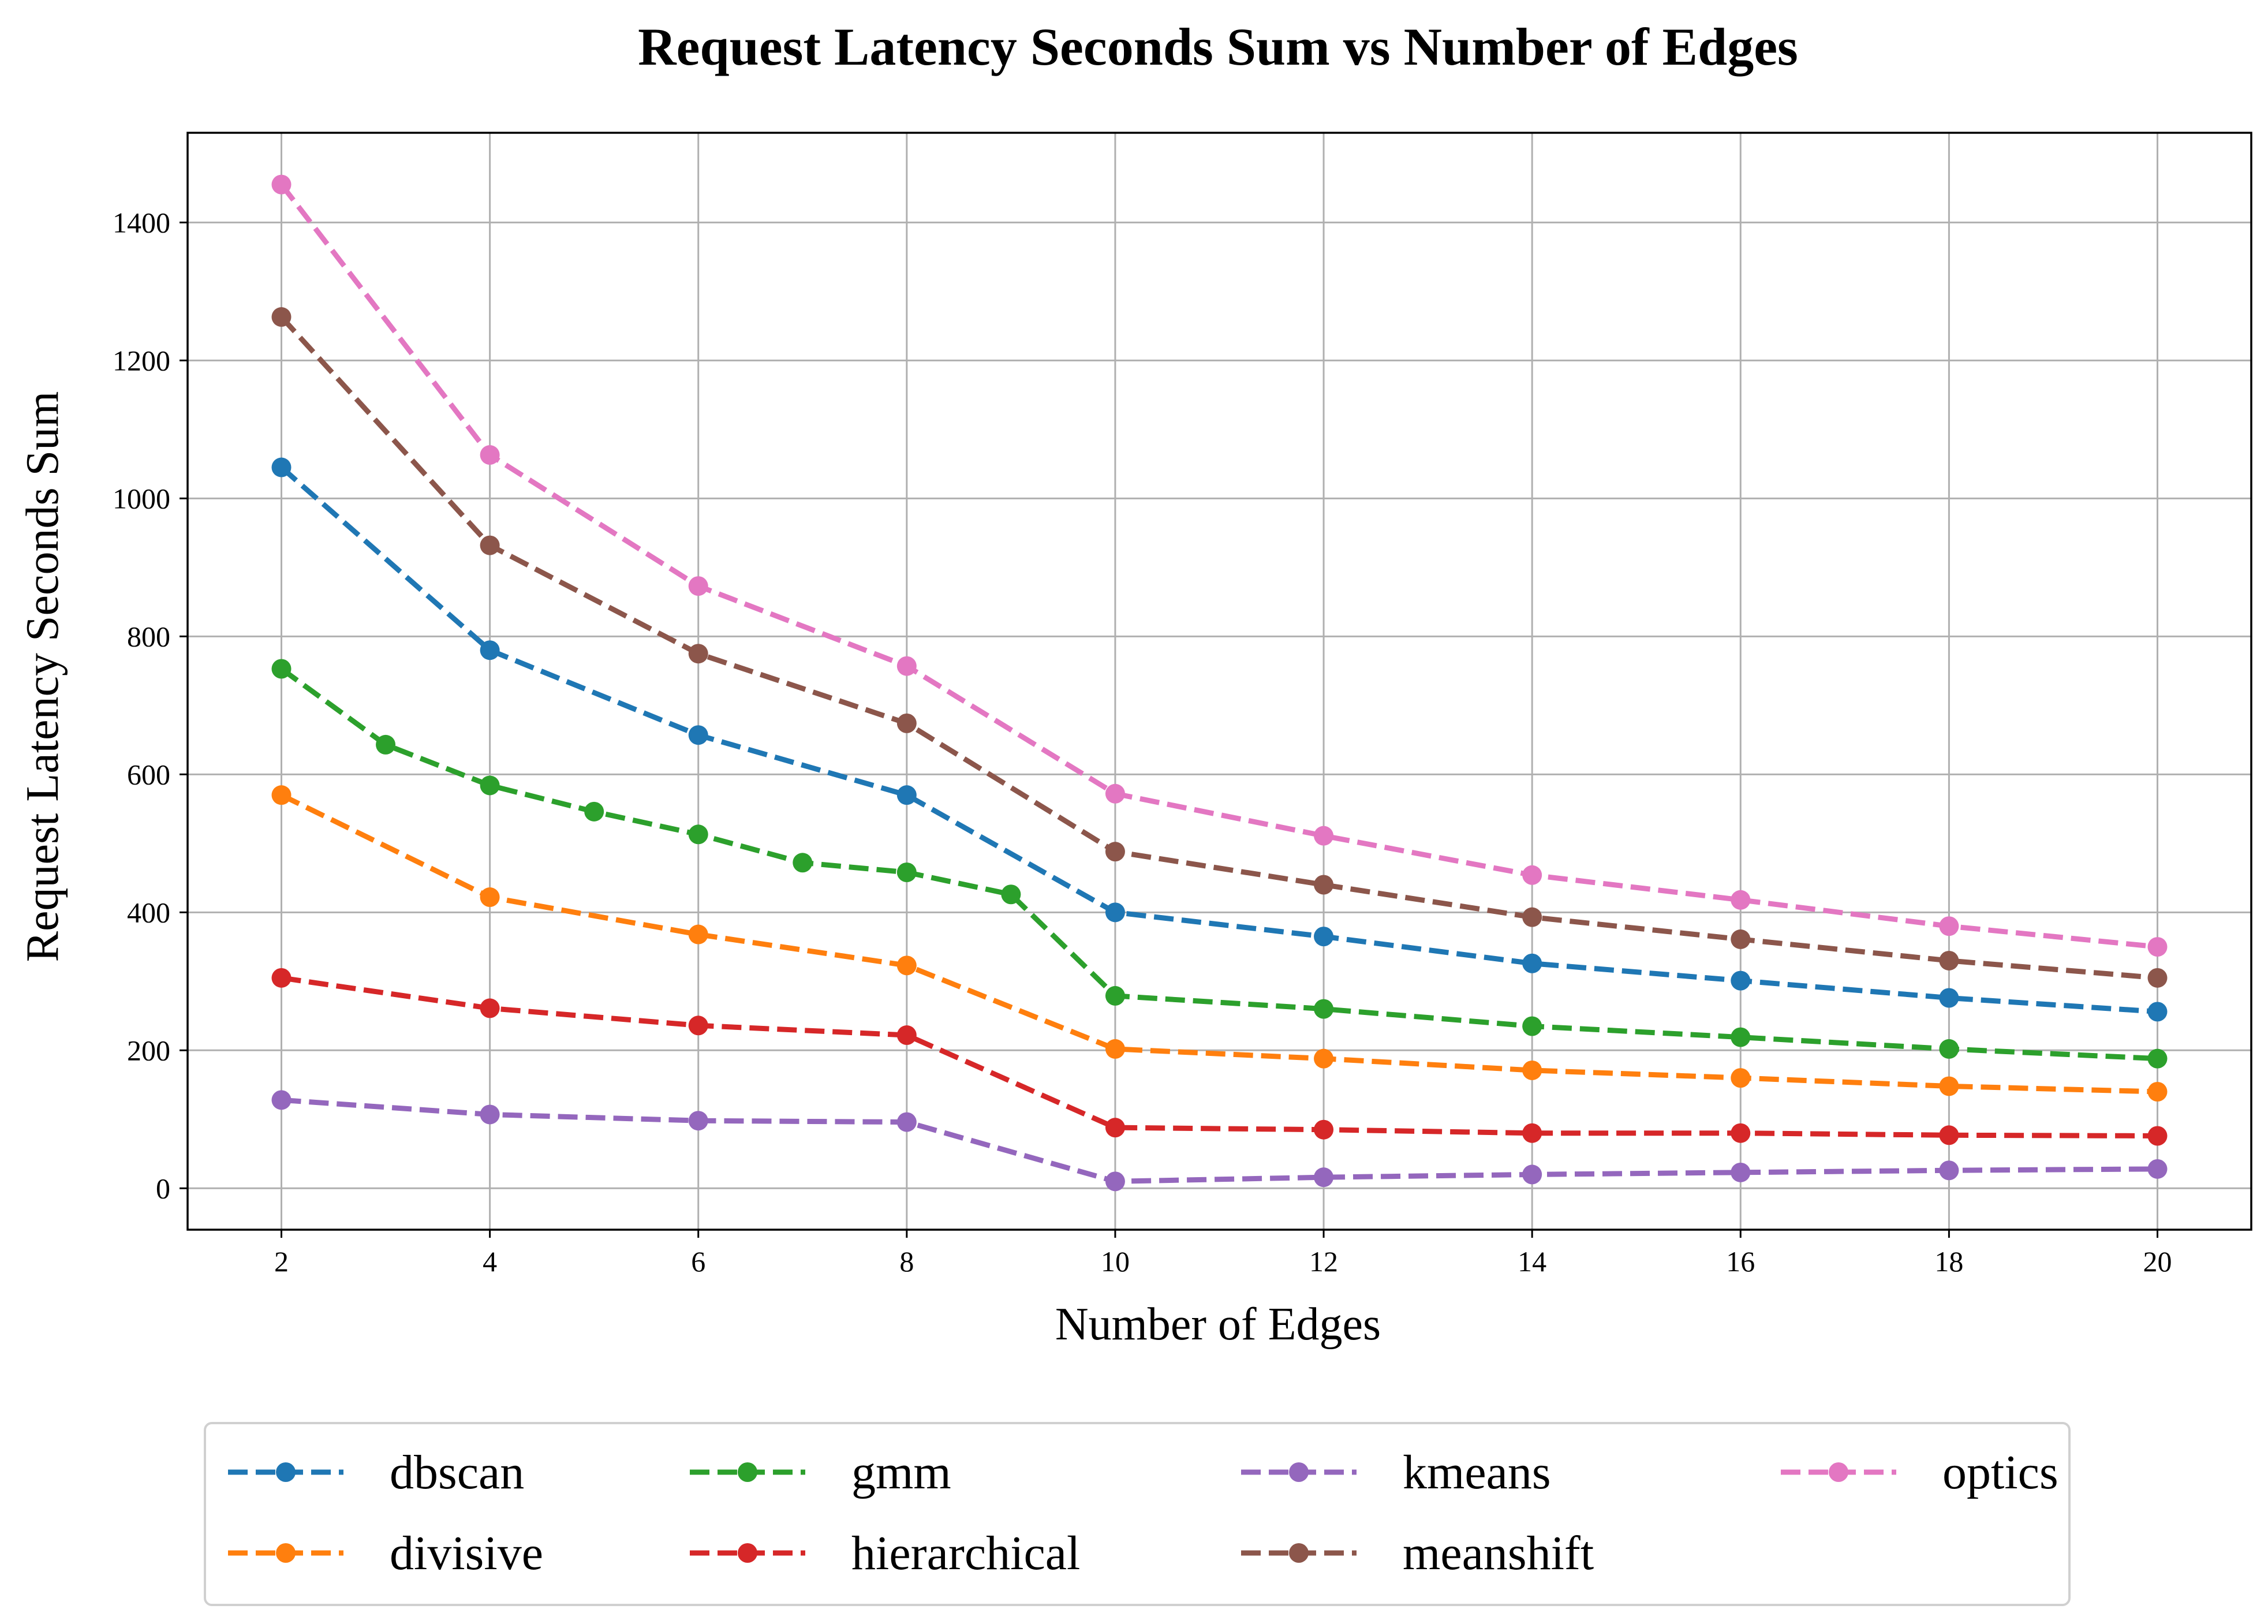 This screenshot has height=1624, width=2268. I want to click on x-tick-label: 12, so click(1323, 1261).